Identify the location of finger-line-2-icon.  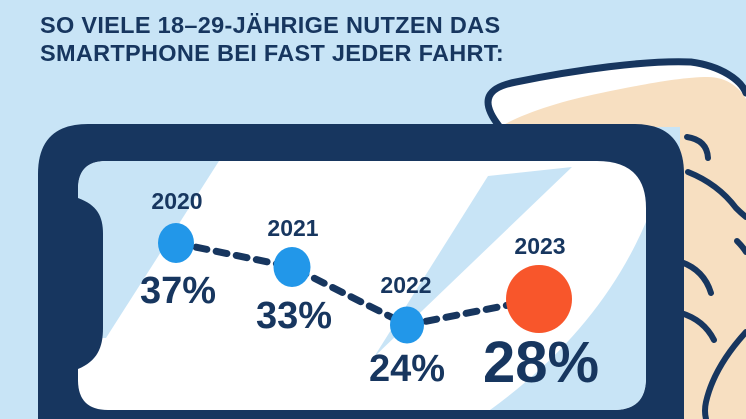
(740, 246).